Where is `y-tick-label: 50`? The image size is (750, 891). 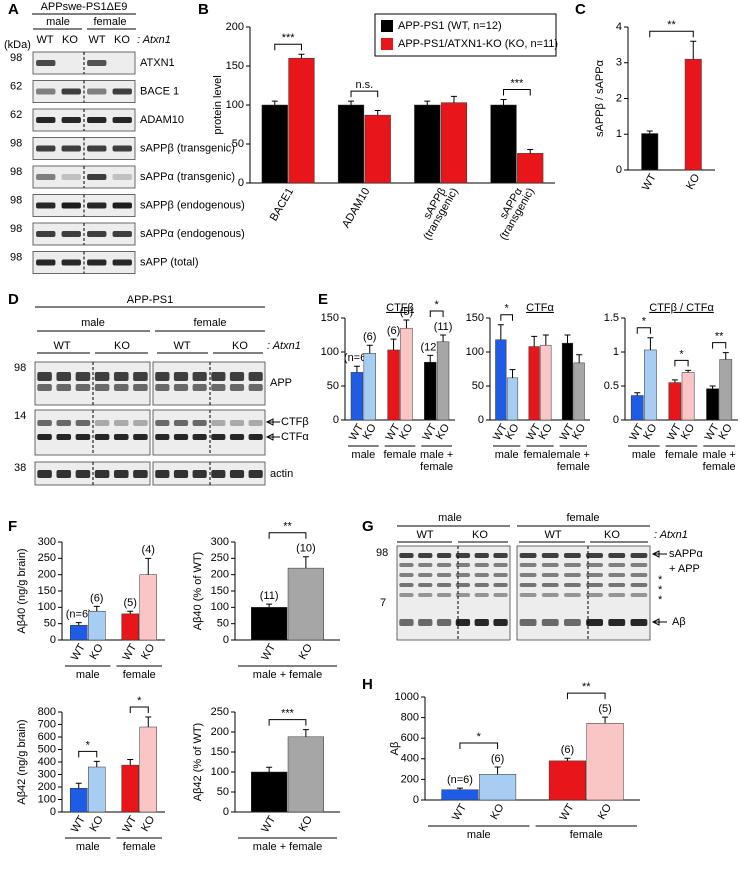 y-tick-label: 50 is located at coordinates (238, 144).